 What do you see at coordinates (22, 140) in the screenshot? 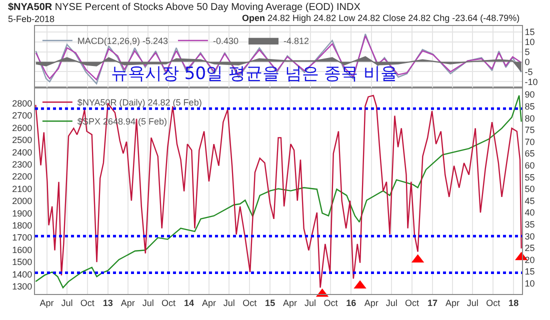
I see `y-tick-label: 2500` at bounding box center [22, 140].